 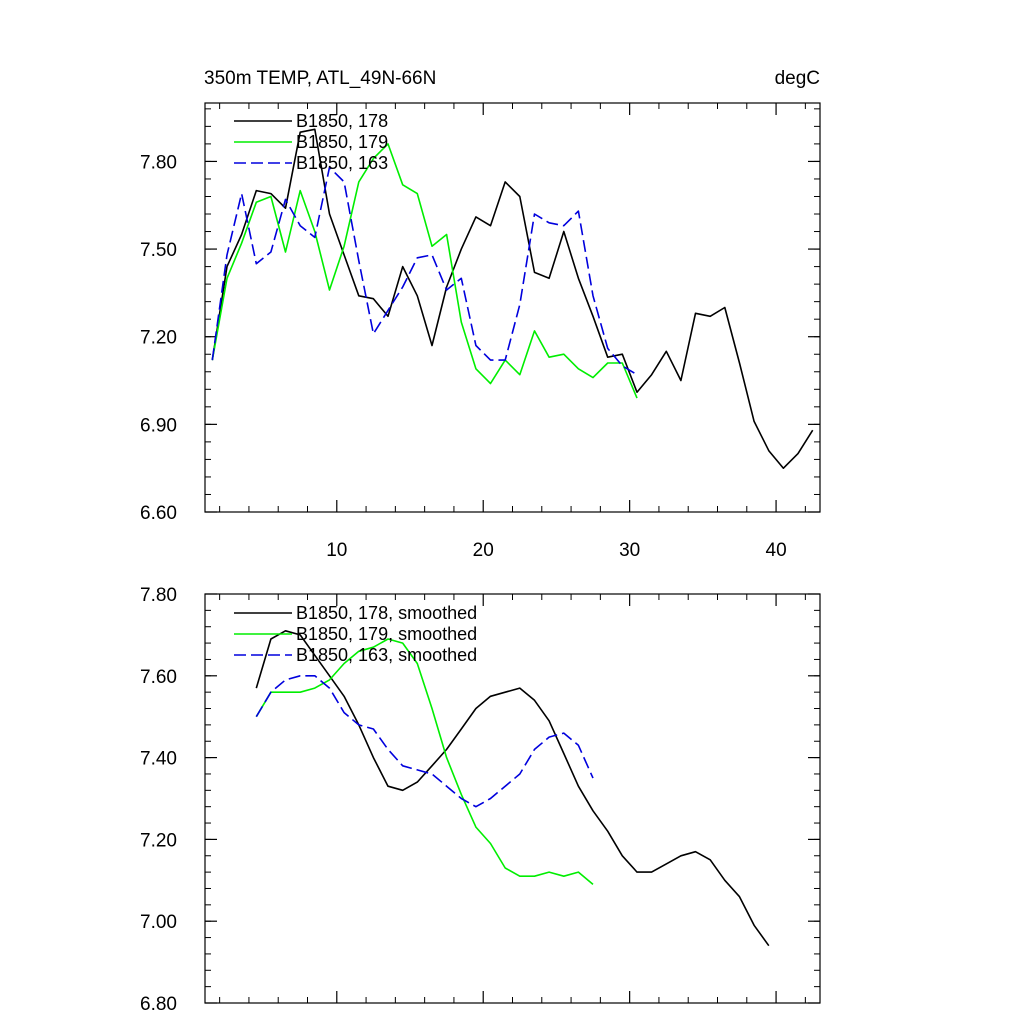 I want to click on bottom-y-tick-label: 6.80, so click(x=158, y=1004).